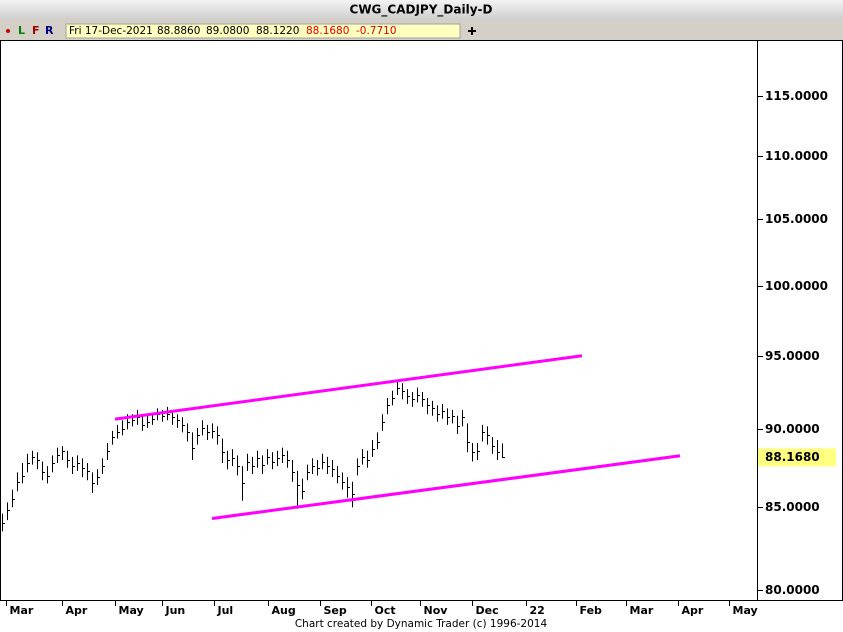 The width and height of the screenshot is (843, 632). Describe the element at coordinates (227, 31) in the screenshot. I see `bar-high: 89.0800` at that location.